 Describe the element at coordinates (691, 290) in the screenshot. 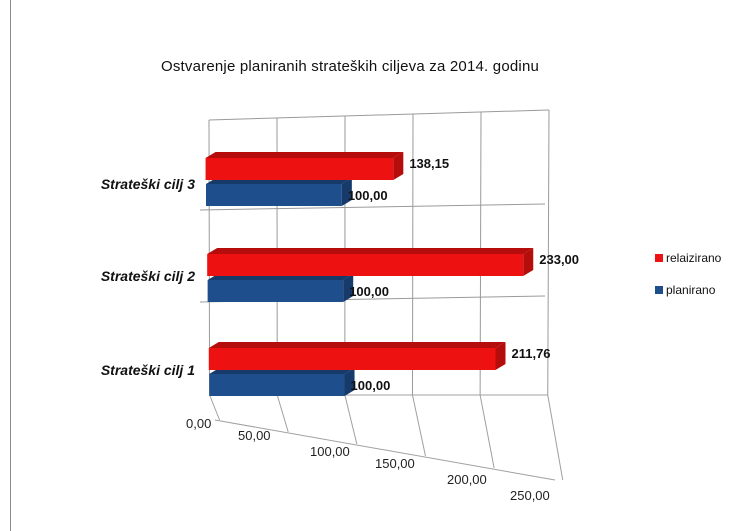

I see `legend-label-planned: planirano` at that location.